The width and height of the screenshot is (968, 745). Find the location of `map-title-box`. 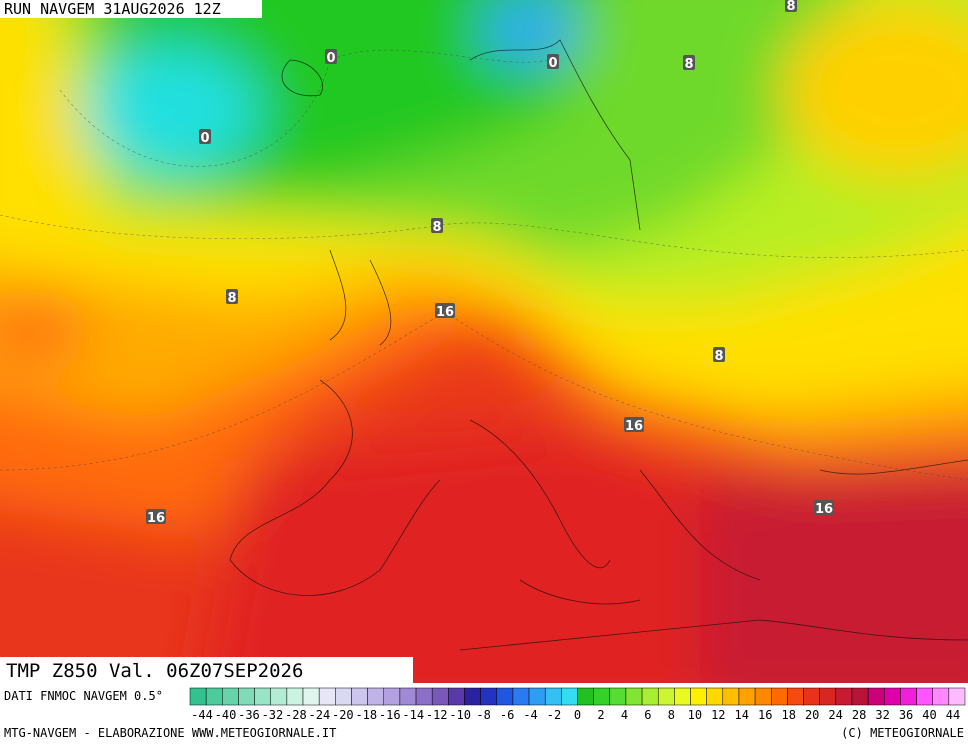

map-title-box is located at coordinates (206, 670).